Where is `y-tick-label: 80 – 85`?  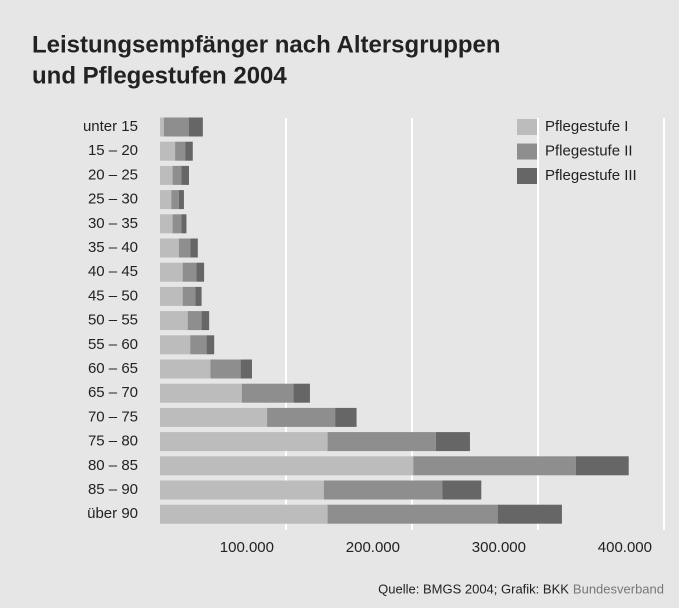
y-tick-label: 80 – 85 is located at coordinates (113, 465).